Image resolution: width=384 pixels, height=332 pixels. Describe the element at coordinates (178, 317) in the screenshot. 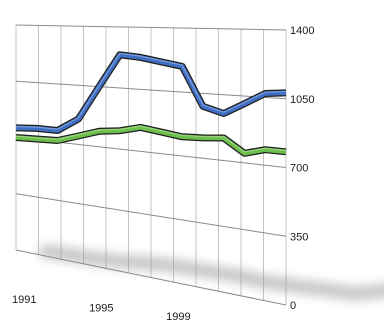

I see `x-tick-label: 1999` at that location.